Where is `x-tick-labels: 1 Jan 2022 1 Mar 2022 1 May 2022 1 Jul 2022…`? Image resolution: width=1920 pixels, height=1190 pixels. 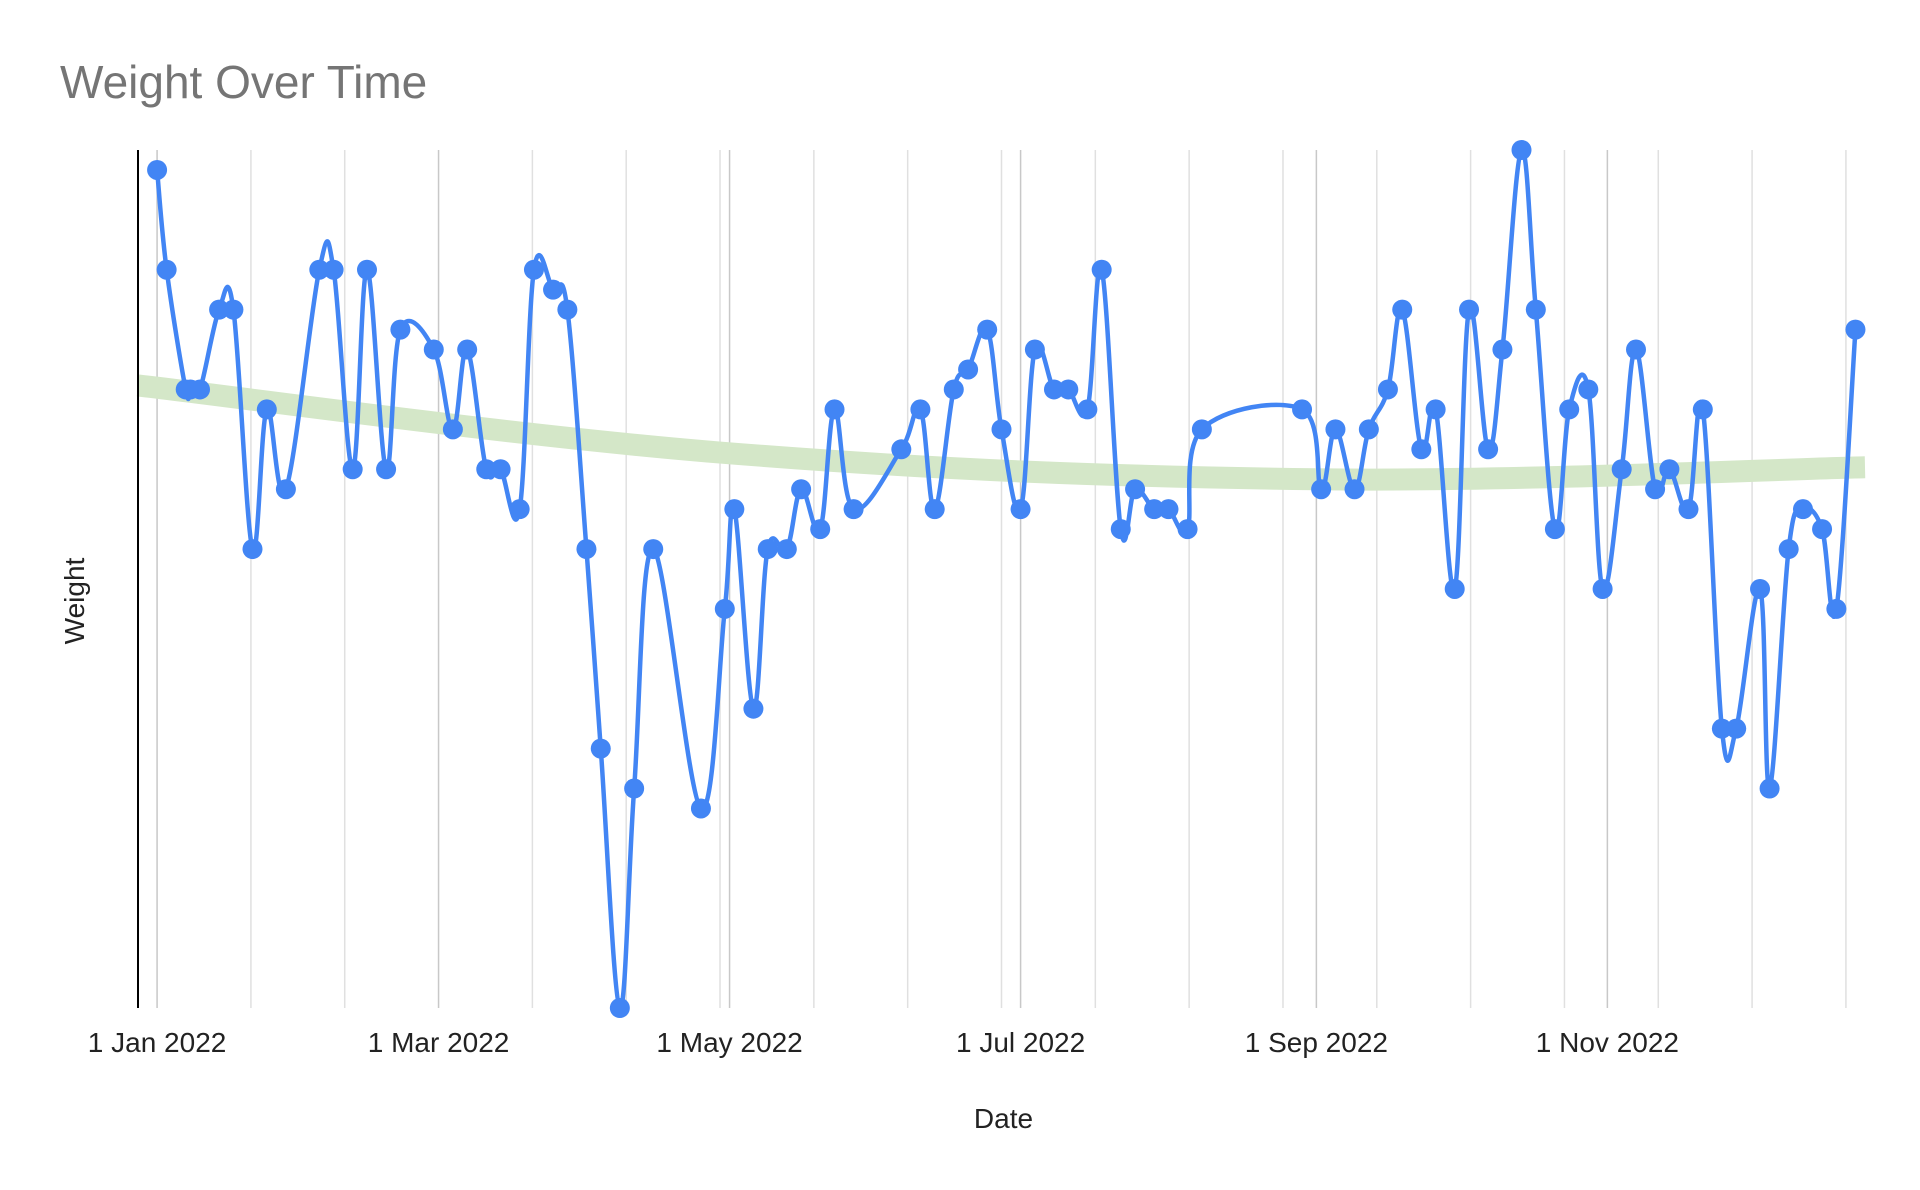
x-tick-labels: 1 Jan 2022 1 Mar 2022 1 May 2022 1 Jul 2022… is located at coordinates (883, 1042).